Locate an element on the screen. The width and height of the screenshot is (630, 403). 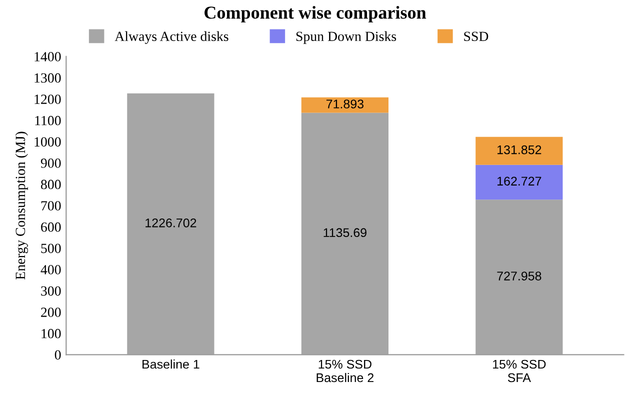
chart-title: Component wise comparison is located at coordinates (315, 14).